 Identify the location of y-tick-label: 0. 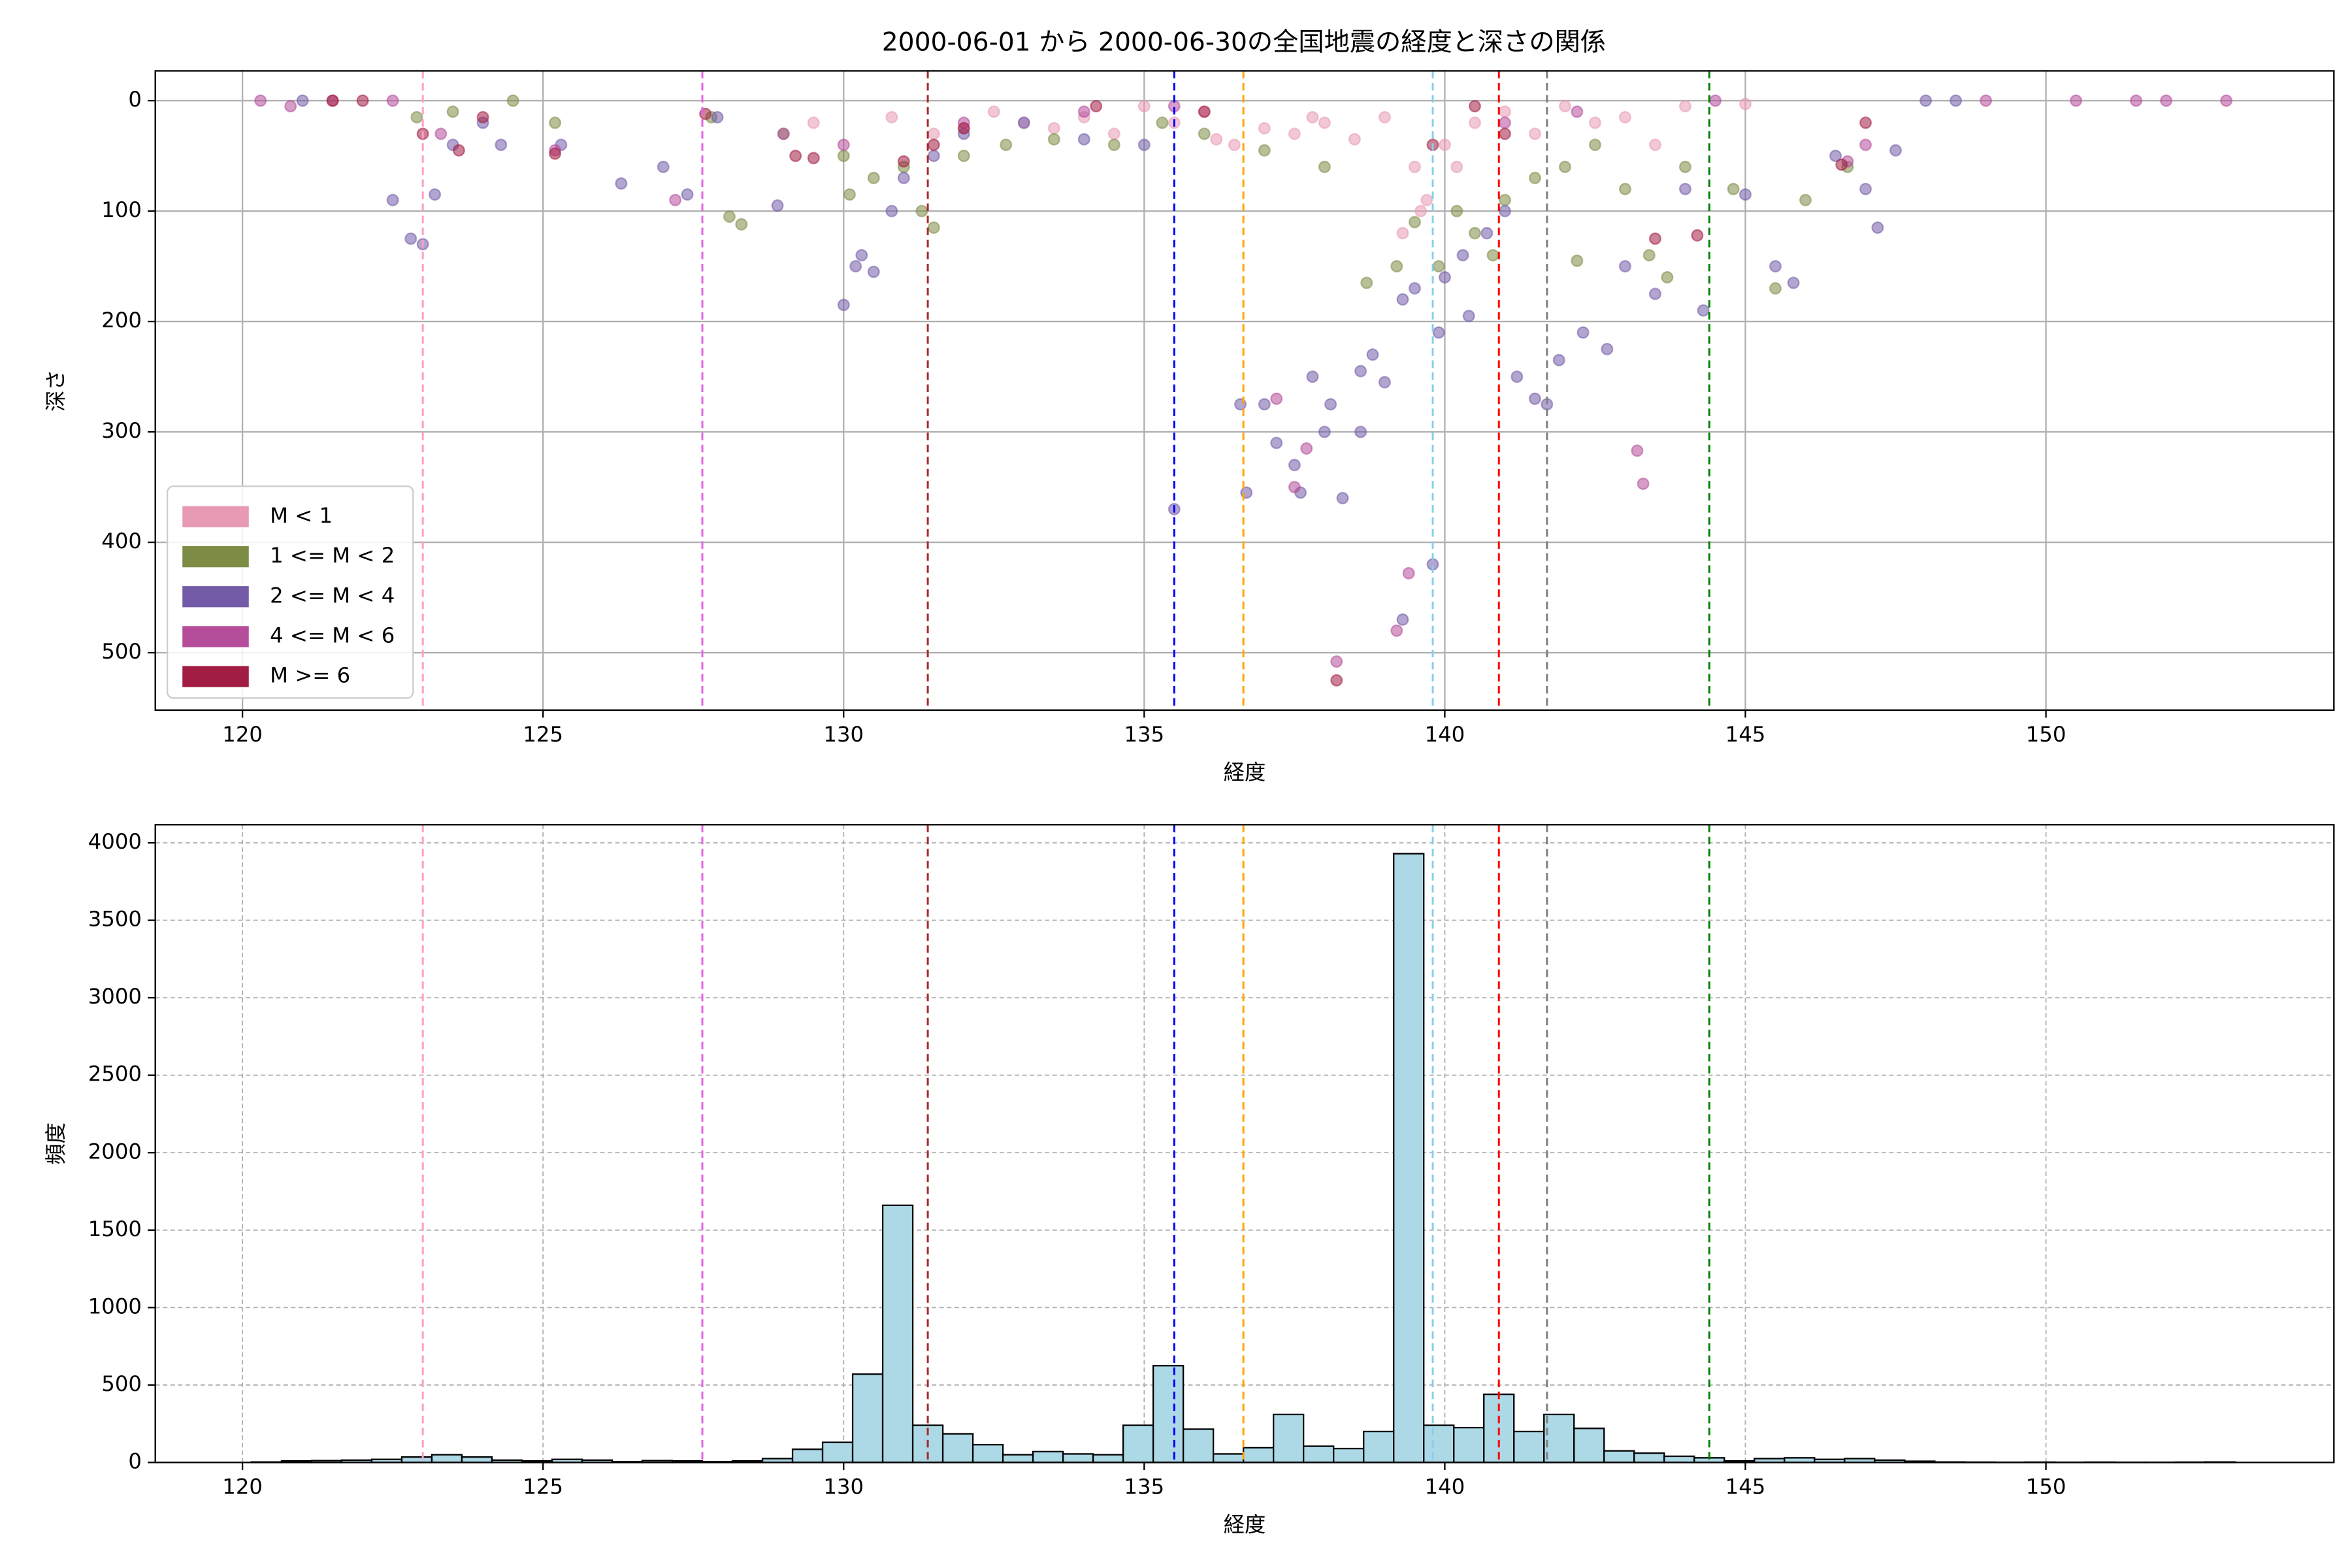
(135, 99).